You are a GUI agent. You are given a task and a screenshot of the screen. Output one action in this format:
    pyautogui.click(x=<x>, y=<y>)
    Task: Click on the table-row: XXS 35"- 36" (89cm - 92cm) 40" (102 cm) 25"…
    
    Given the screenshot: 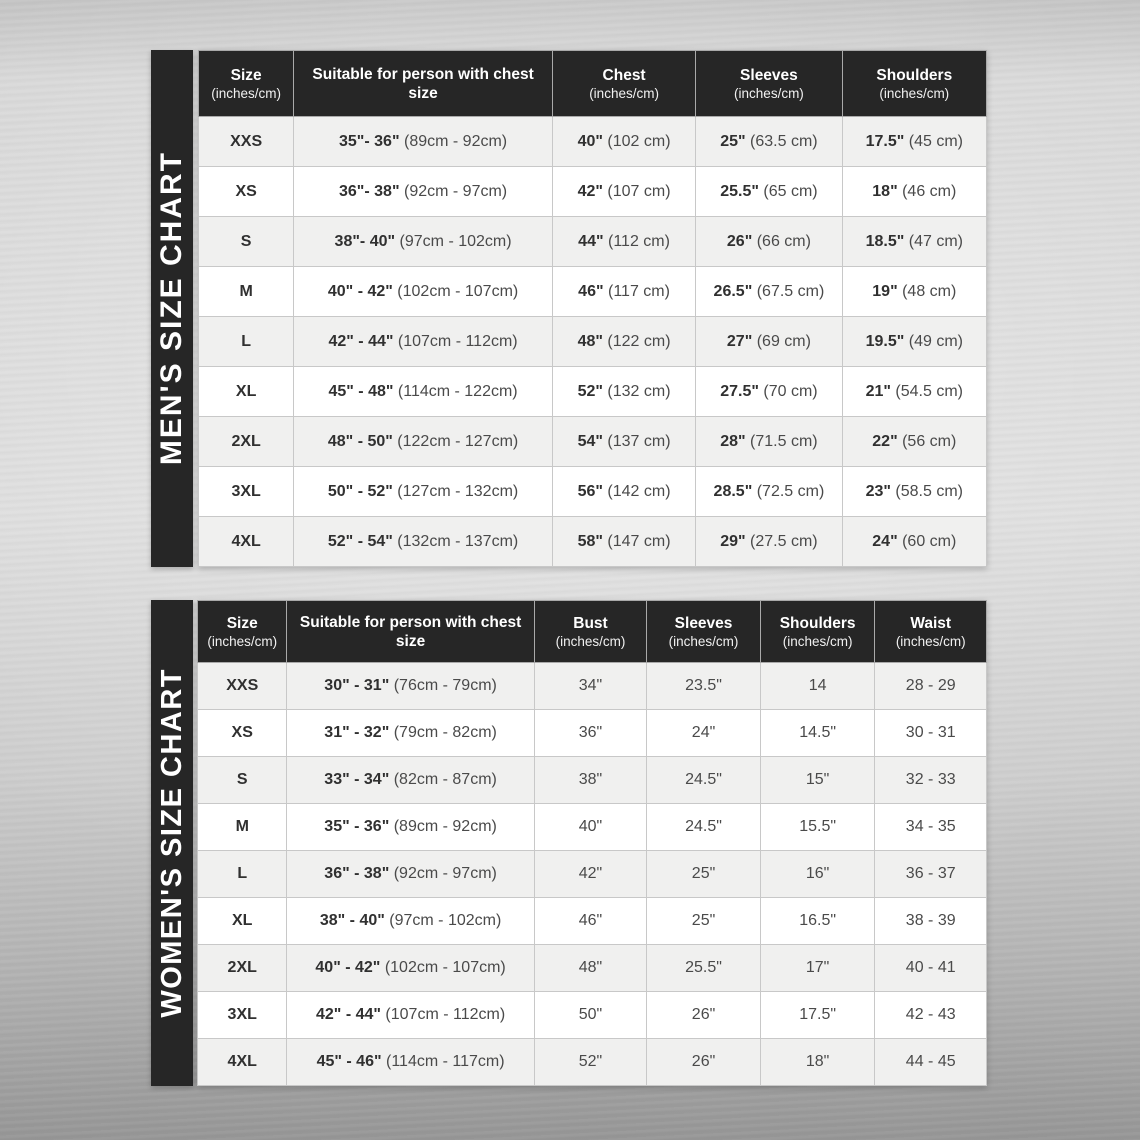 What is the action you would take?
    pyautogui.click(x=592, y=141)
    